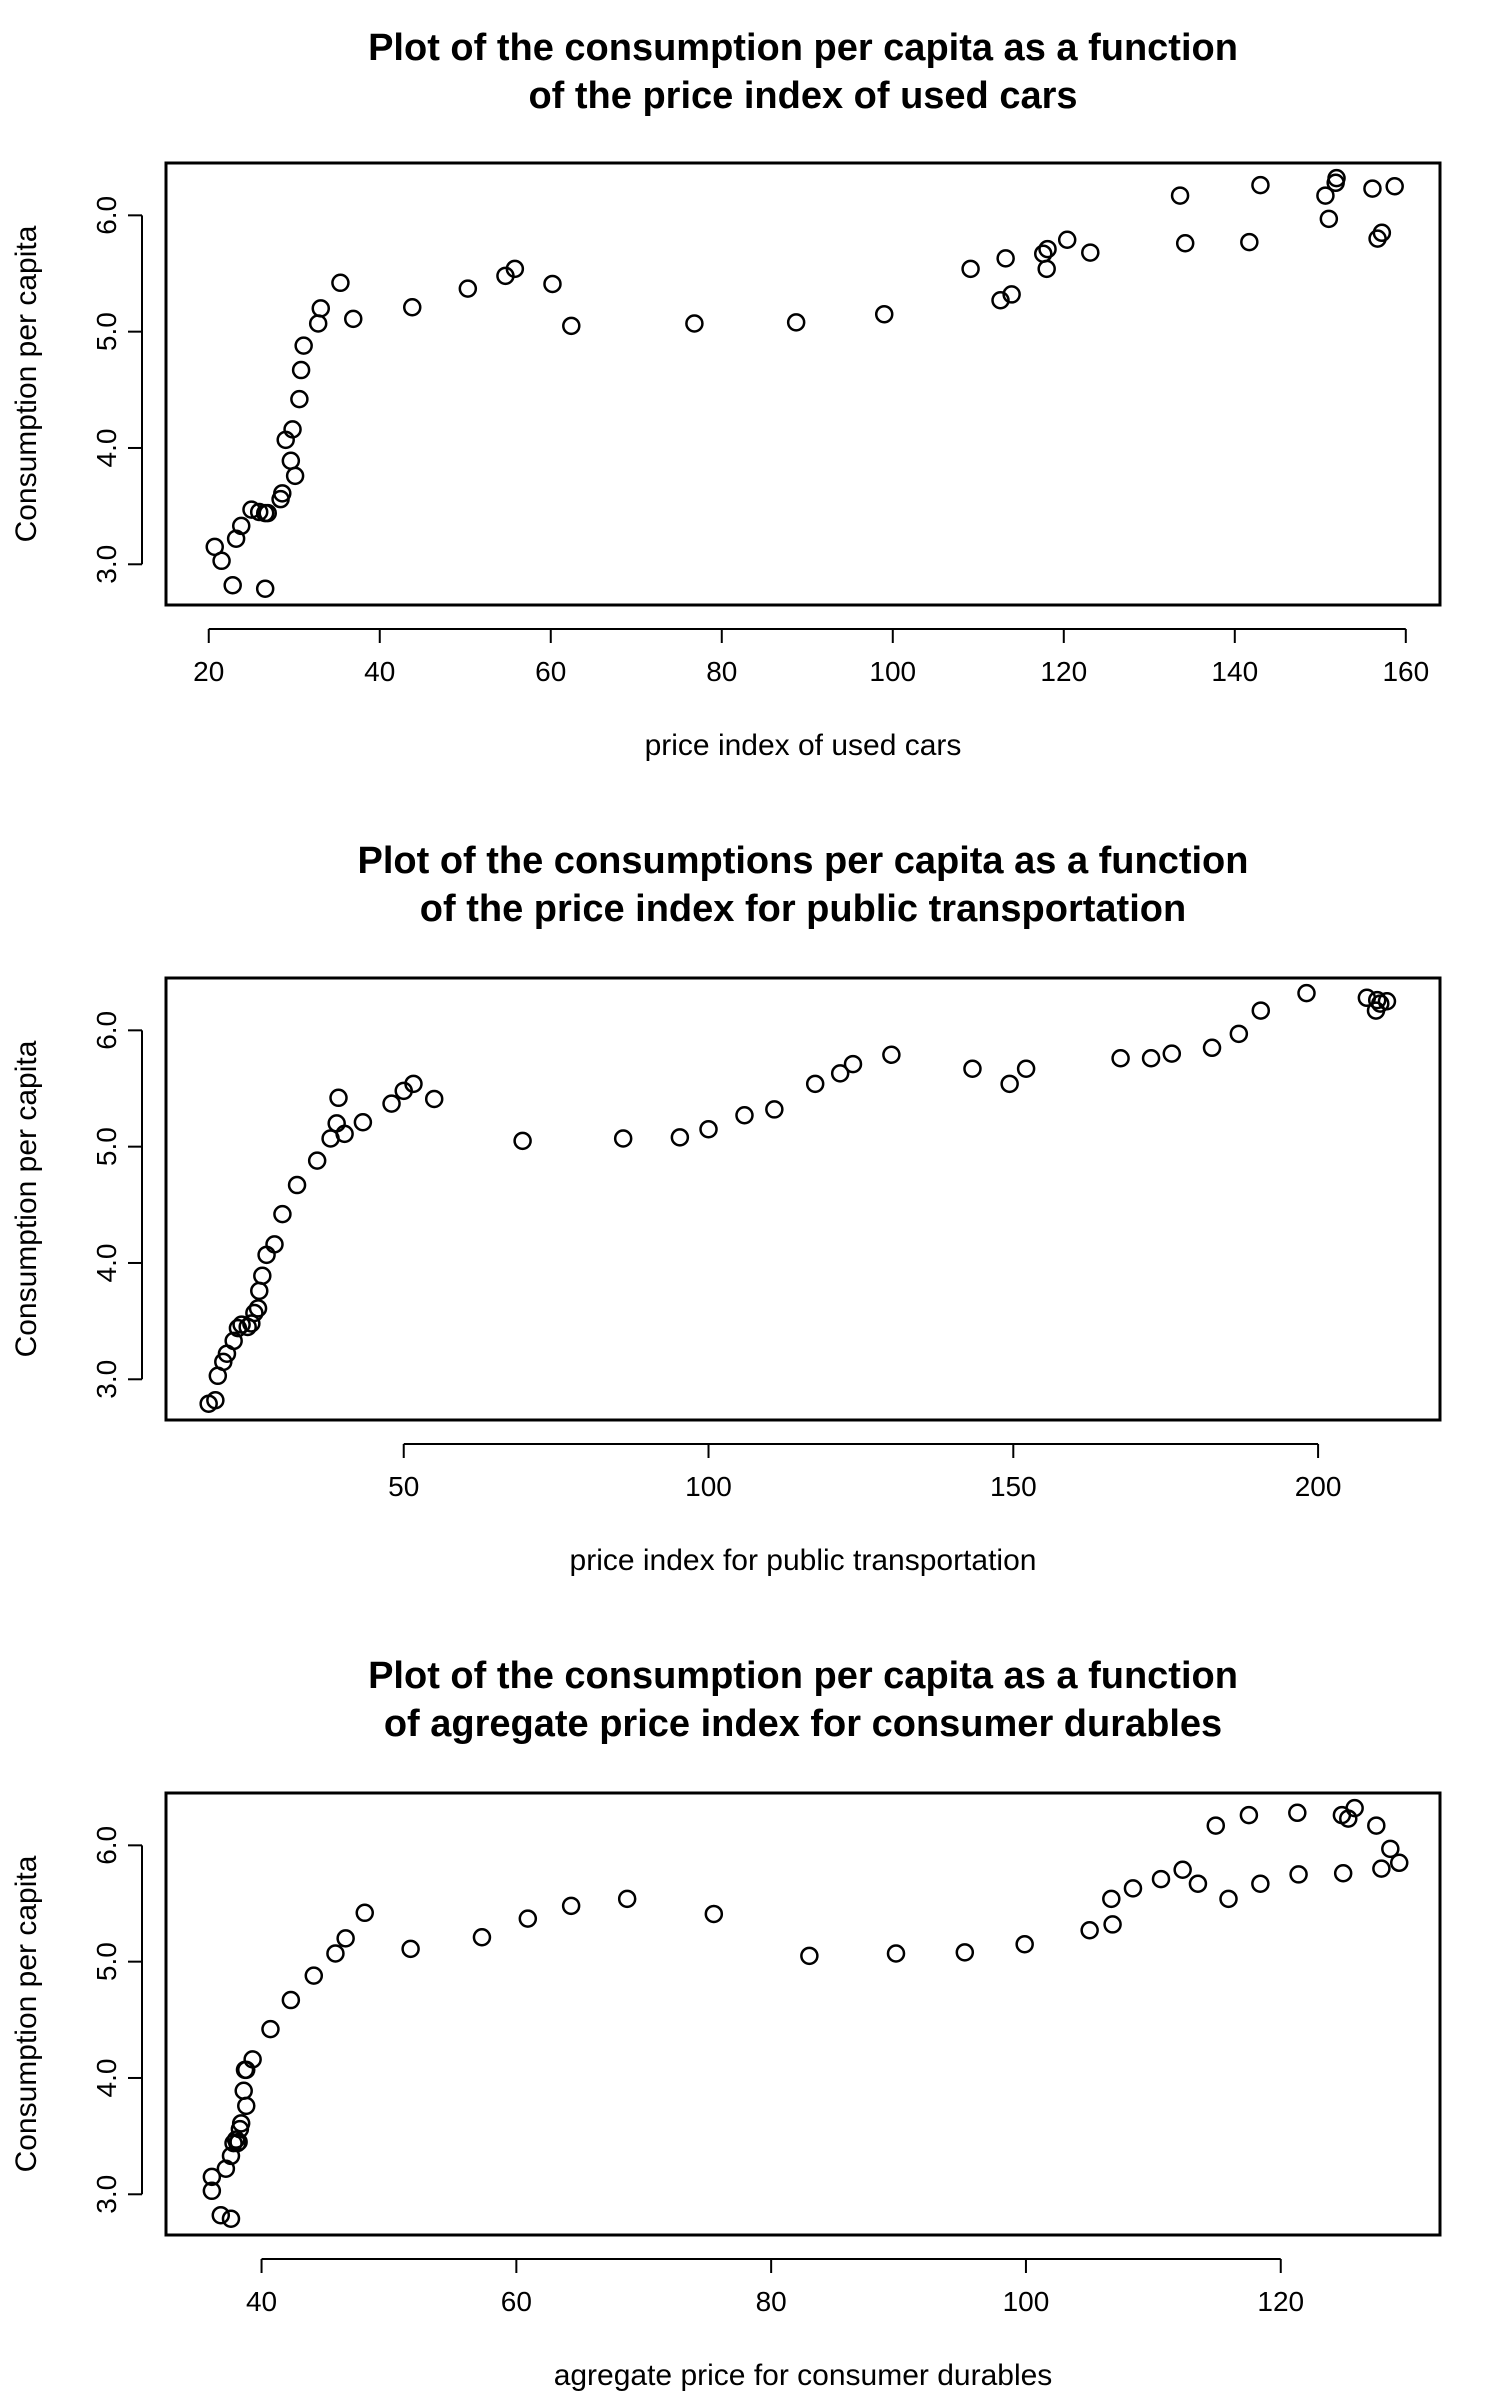 This screenshot has height=2400, width=1500. Describe the element at coordinates (106, 1379) in the screenshot. I see `chart-2-y-tick-label: 3.0` at that location.